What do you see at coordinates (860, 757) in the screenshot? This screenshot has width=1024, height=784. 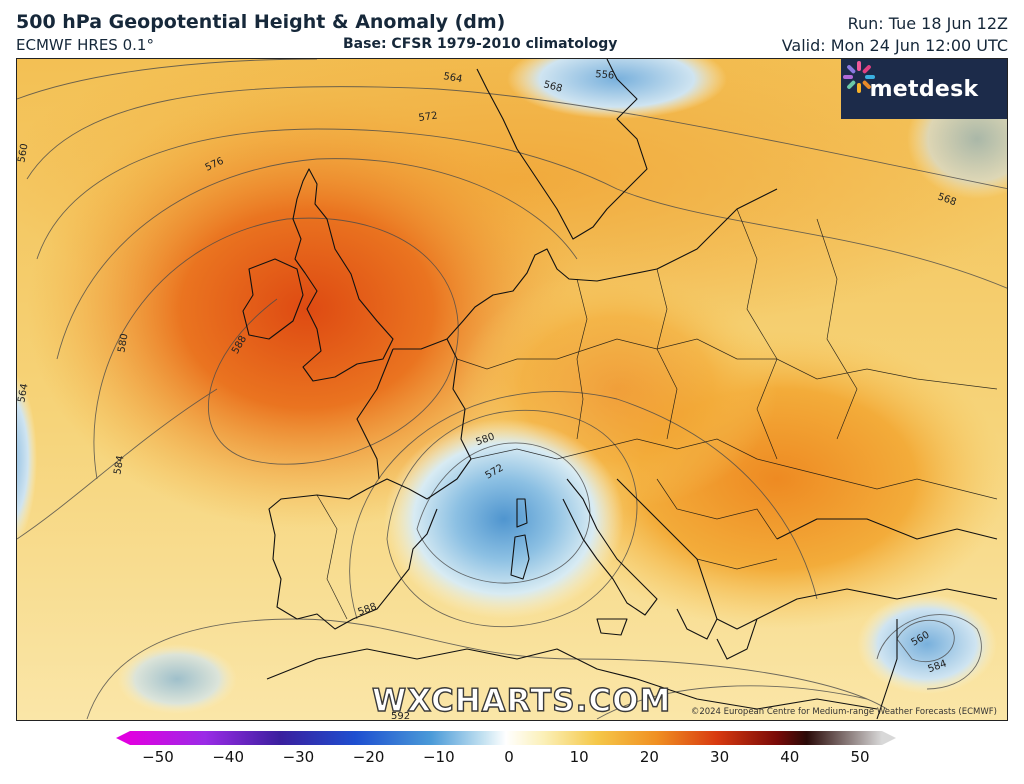 I see `colorbar-tick-label: 50` at bounding box center [860, 757].